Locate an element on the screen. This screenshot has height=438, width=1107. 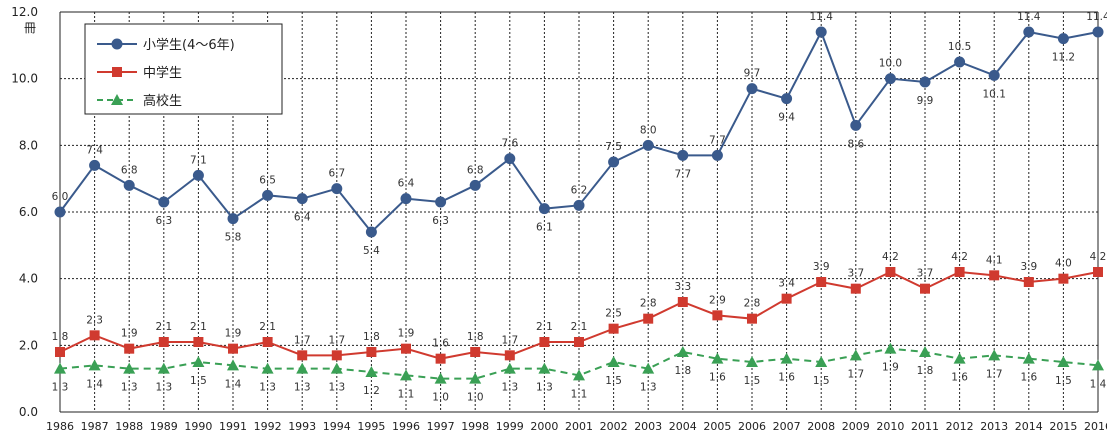
data-label: 7.5 is located at coordinates (613, 147).